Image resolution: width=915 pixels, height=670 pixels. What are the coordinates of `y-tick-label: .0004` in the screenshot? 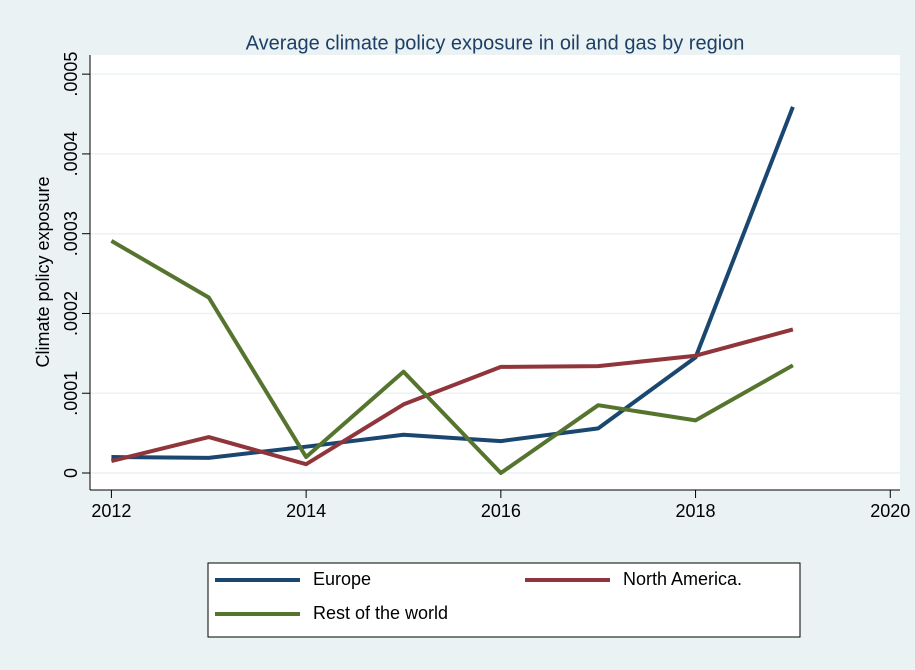 It's located at (71, 153).